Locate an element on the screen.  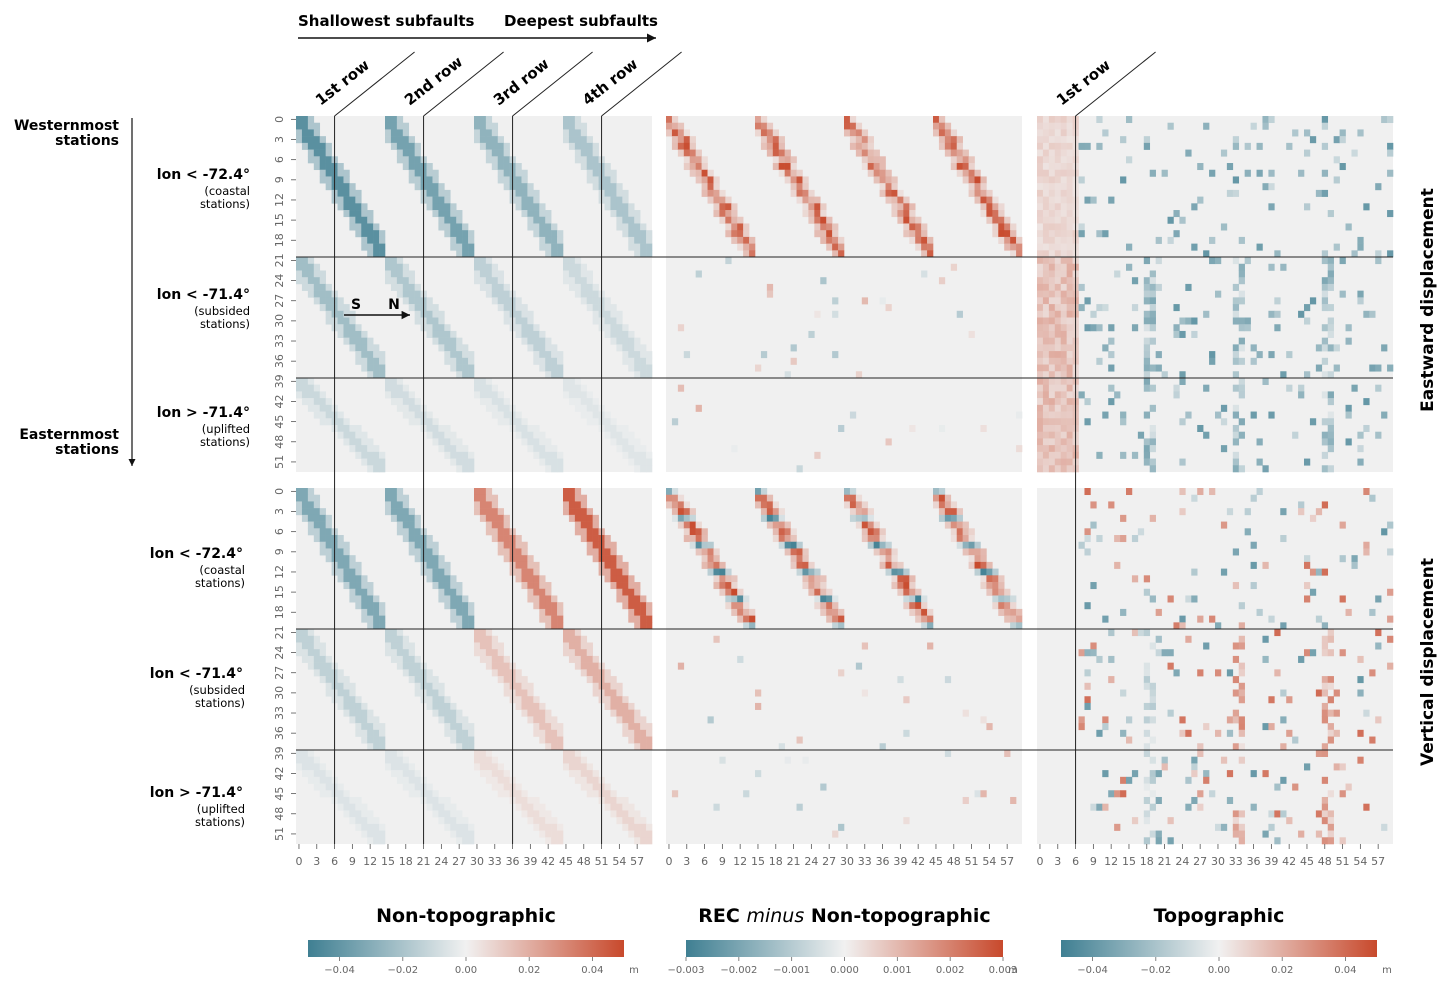
x-tick-label: 18 is located at coordinates (1147, 861).